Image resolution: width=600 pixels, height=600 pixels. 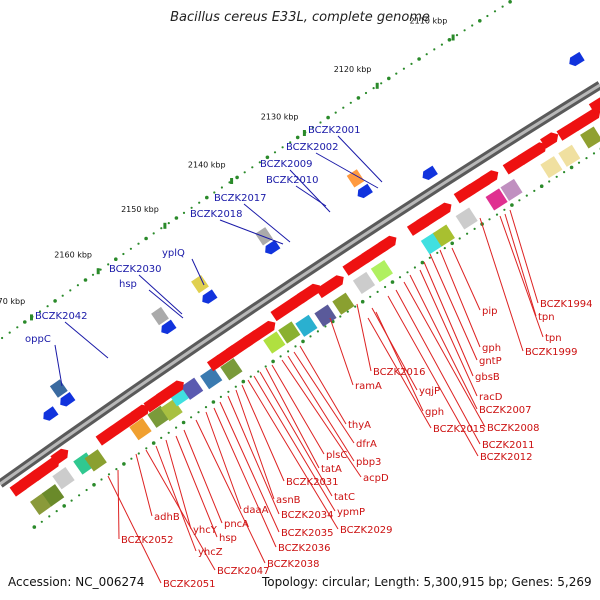 I want to click on reverse-gene-label: BCZK2009, so click(x=286, y=164).